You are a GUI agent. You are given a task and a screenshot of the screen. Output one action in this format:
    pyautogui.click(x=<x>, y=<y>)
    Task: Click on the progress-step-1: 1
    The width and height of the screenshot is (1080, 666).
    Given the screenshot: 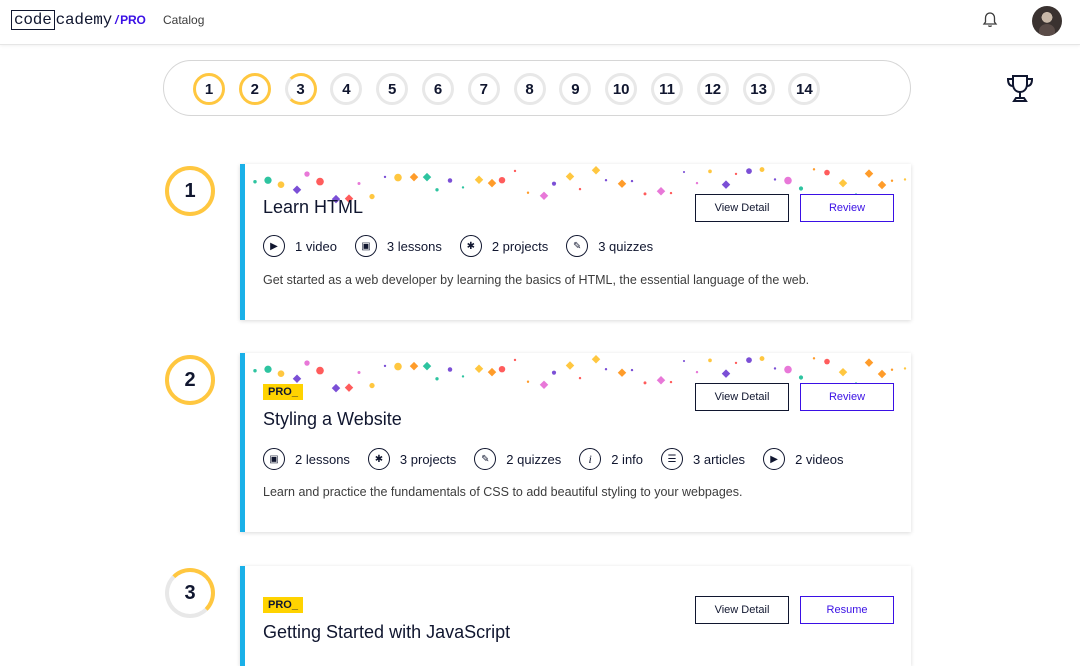 What is the action you would take?
    pyautogui.click(x=209, y=89)
    